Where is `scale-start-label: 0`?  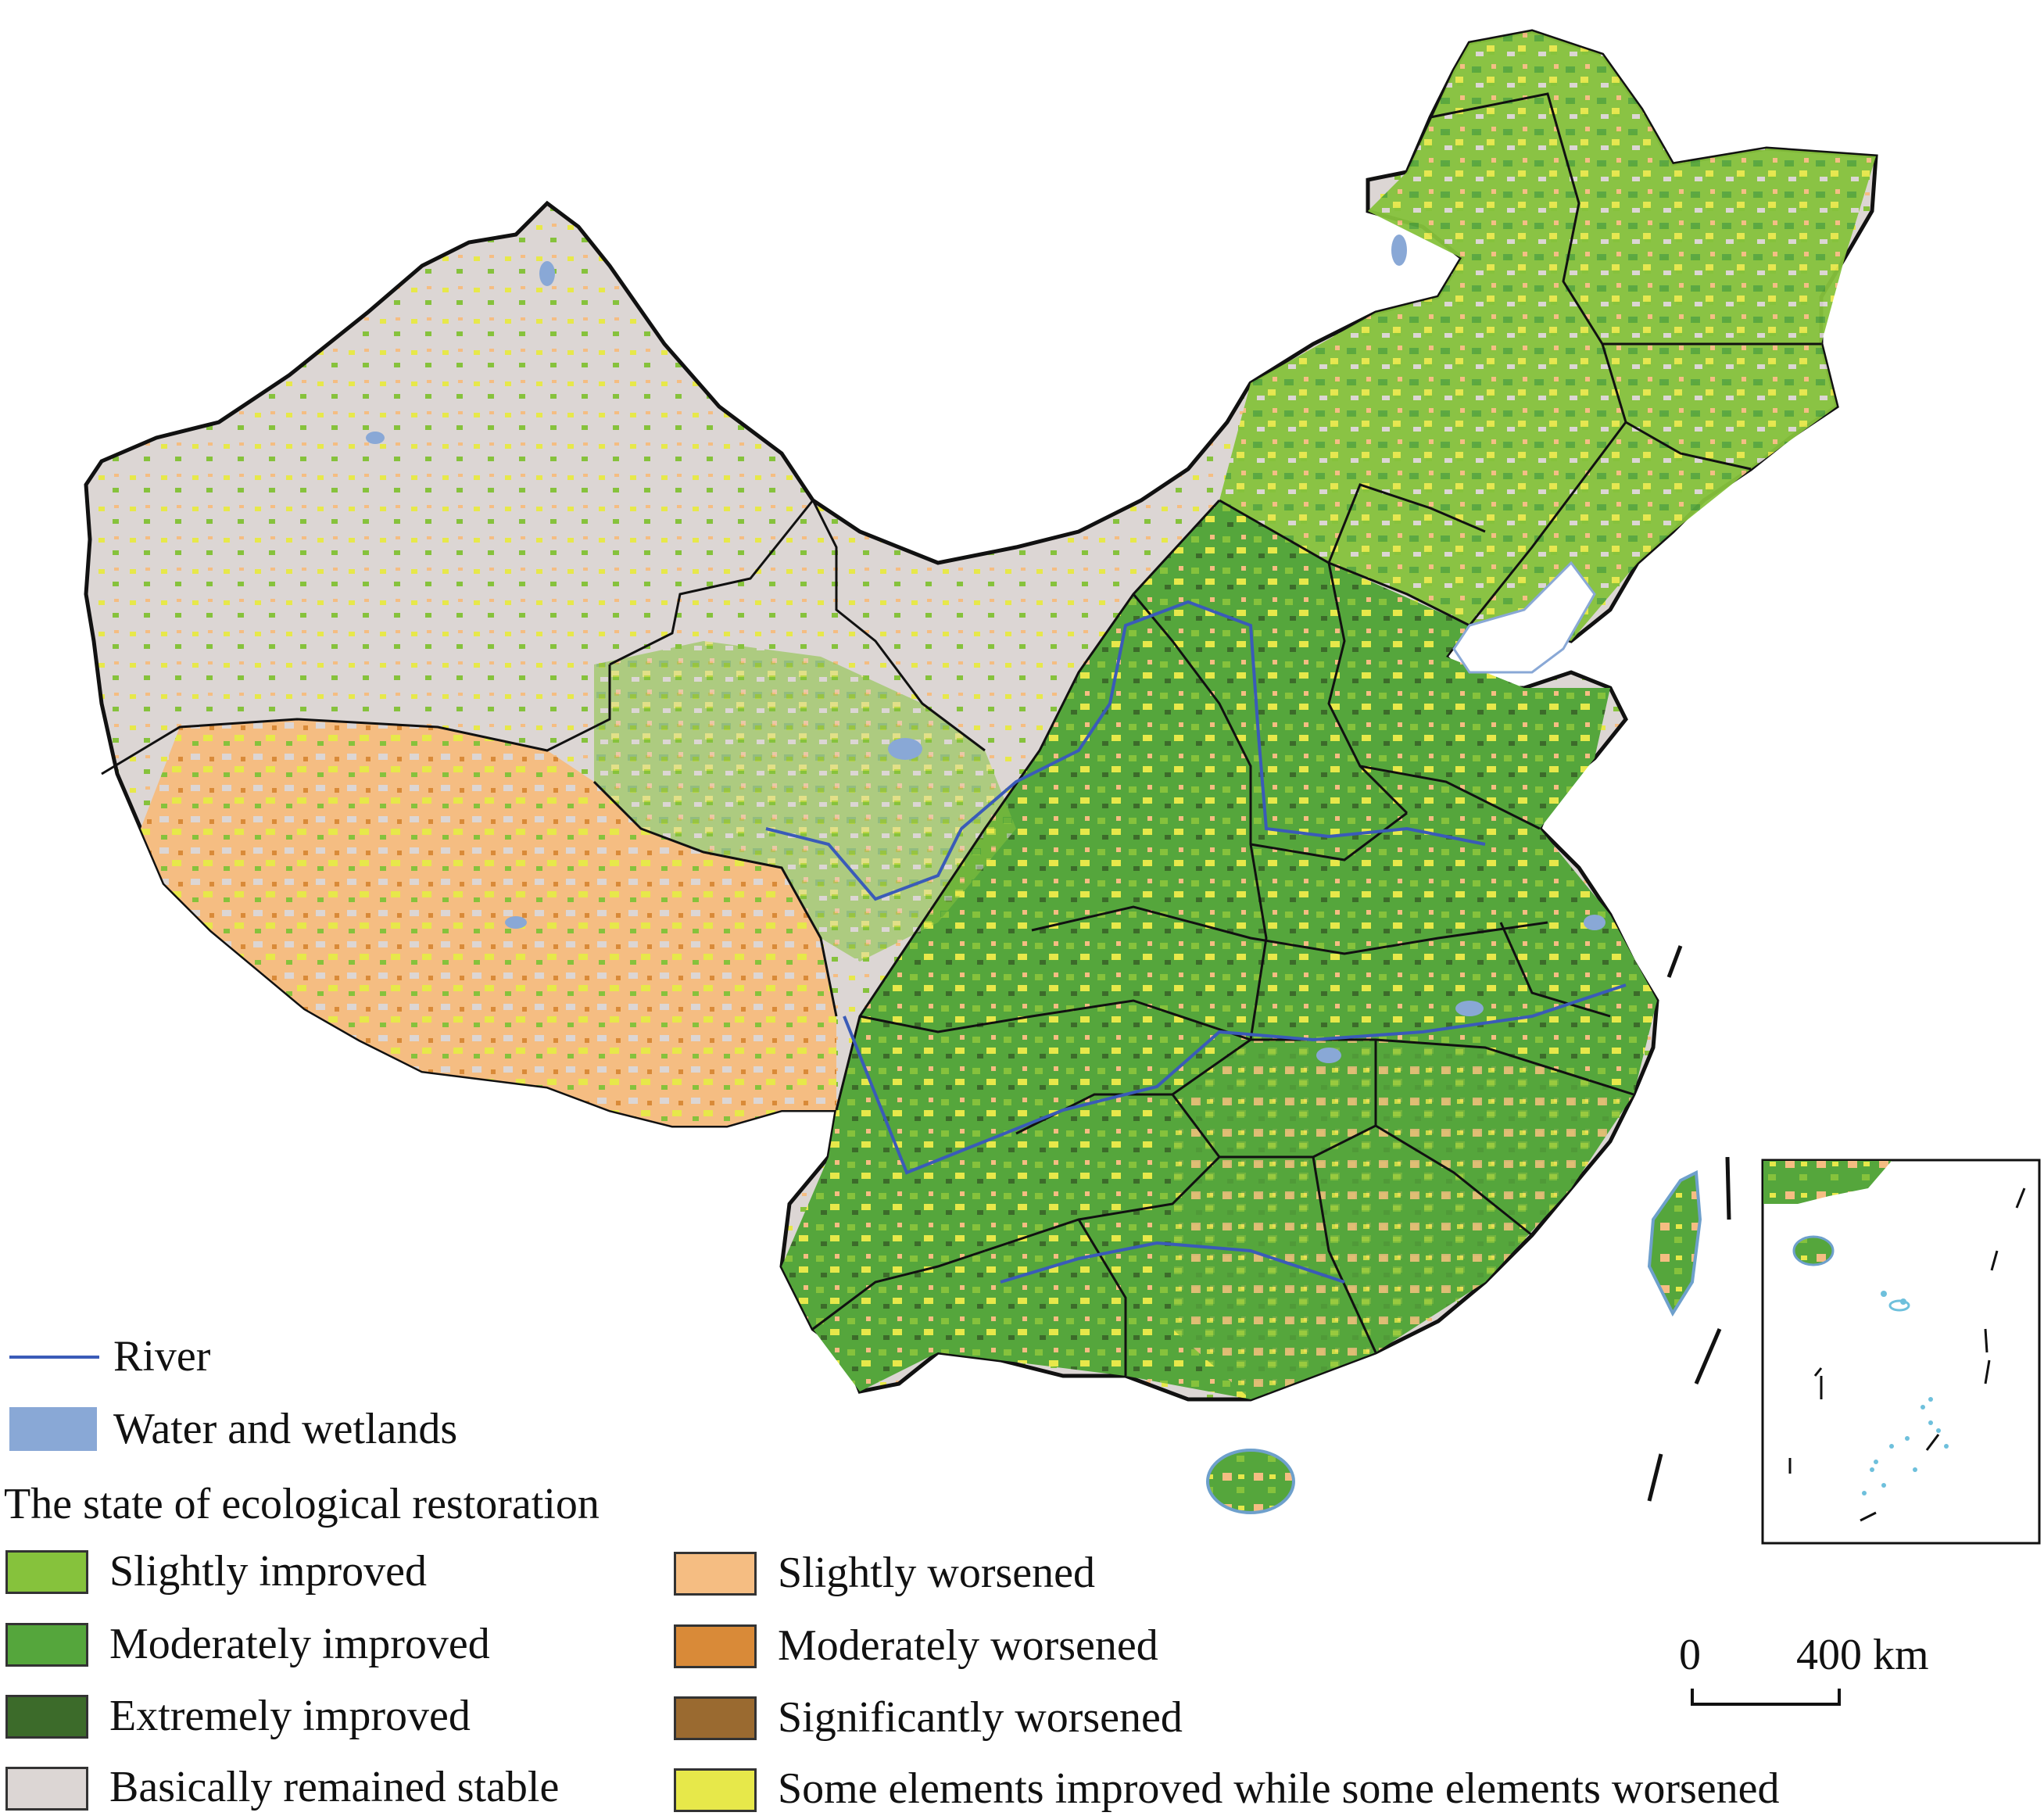 scale-start-label: 0 is located at coordinates (1690, 1655).